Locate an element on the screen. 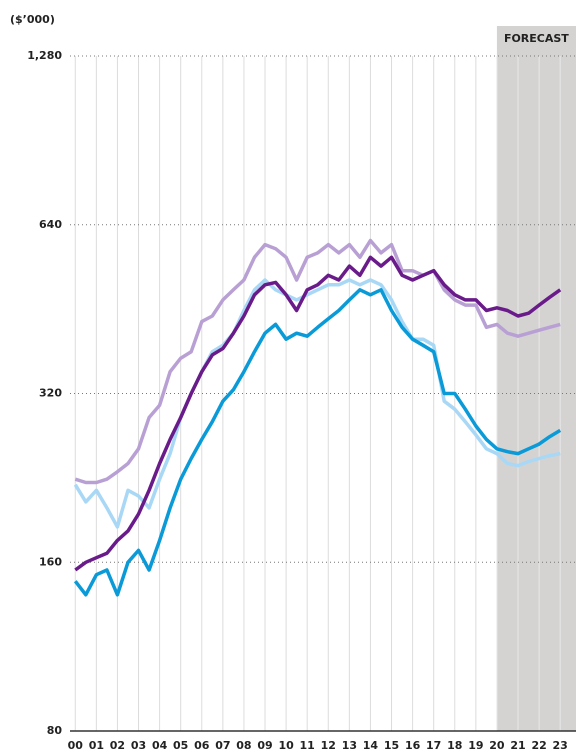 The height and width of the screenshot is (754, 576). x-tick-label: 01 is located at coordinates (96, 745).